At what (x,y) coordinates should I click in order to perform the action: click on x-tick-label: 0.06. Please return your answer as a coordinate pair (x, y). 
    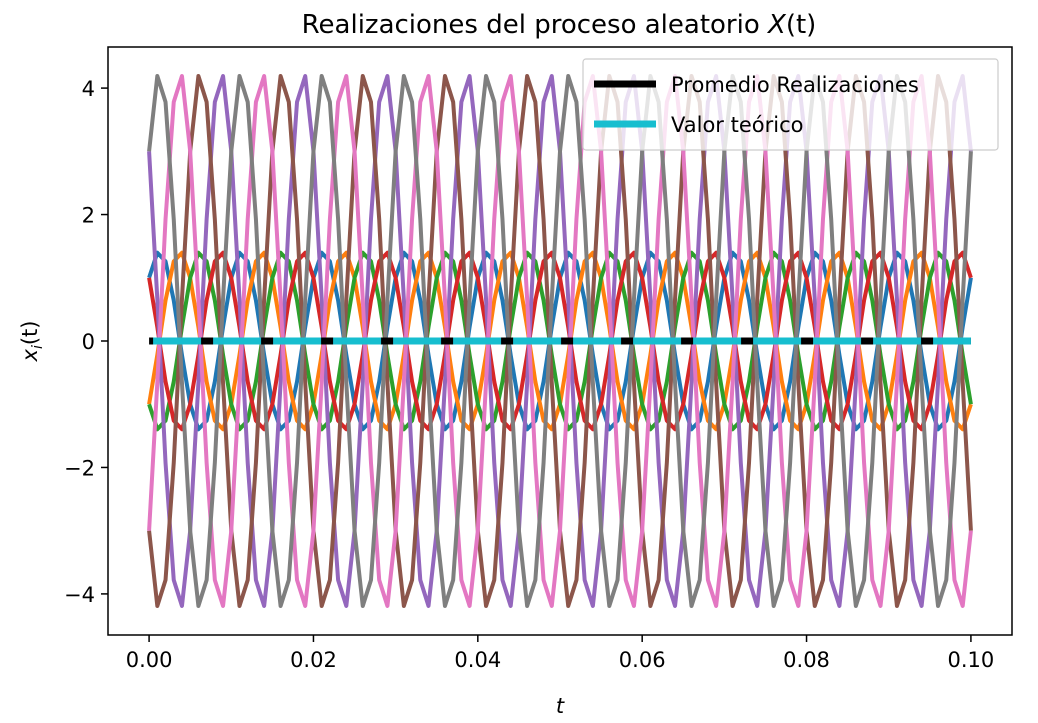
    Looking at the image, I should click on (642, 660).